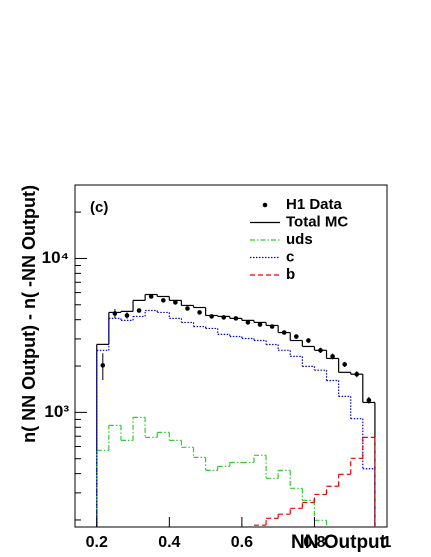 Image resolution: width=431 pixels, height=557 pixels. I want to click on x-tick-label: 1, so click(387, 542).